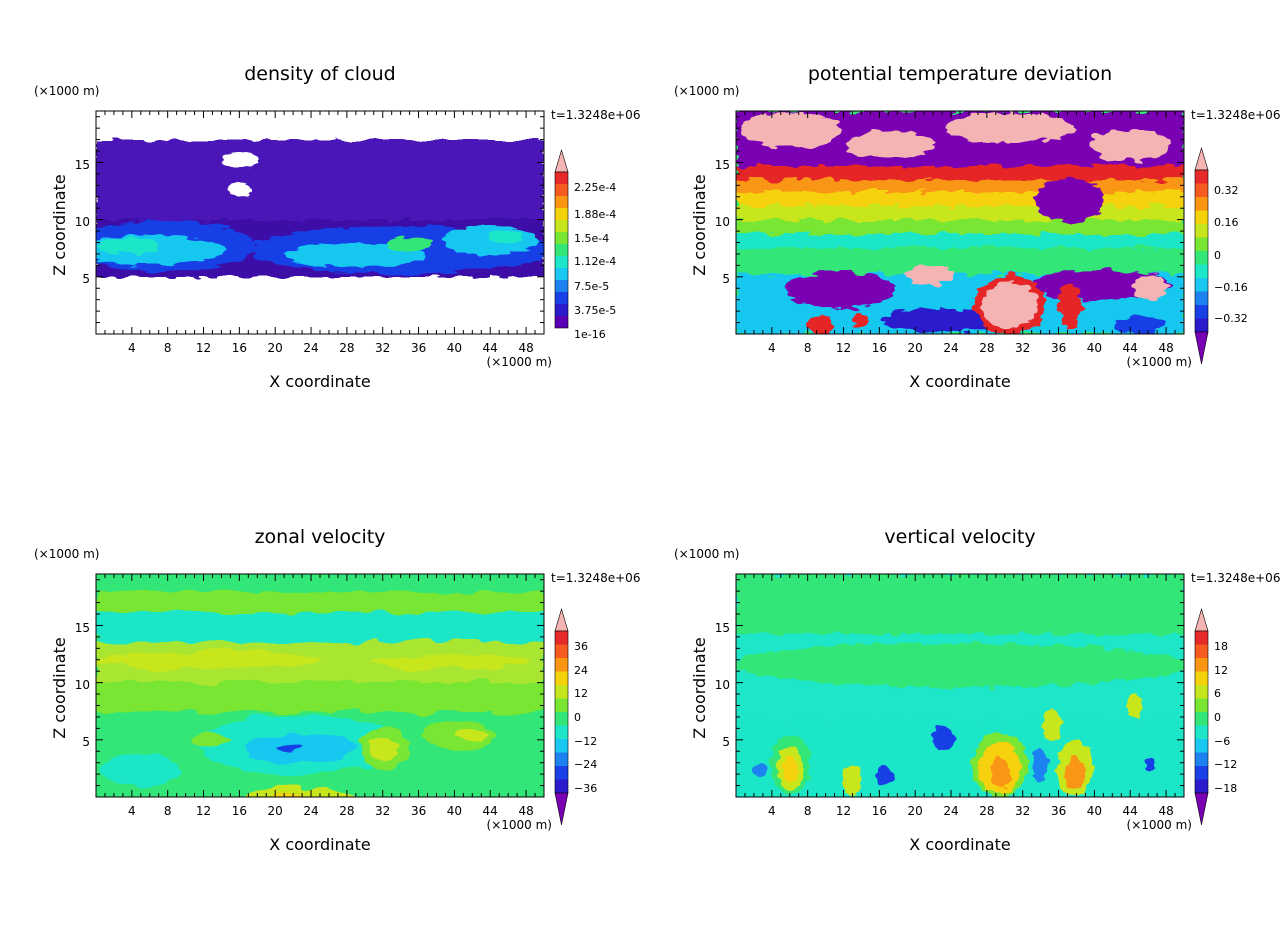  Describe the element at coordinates (86, 279) in the screenshot. I see `y-tick-label: 5` at that location.